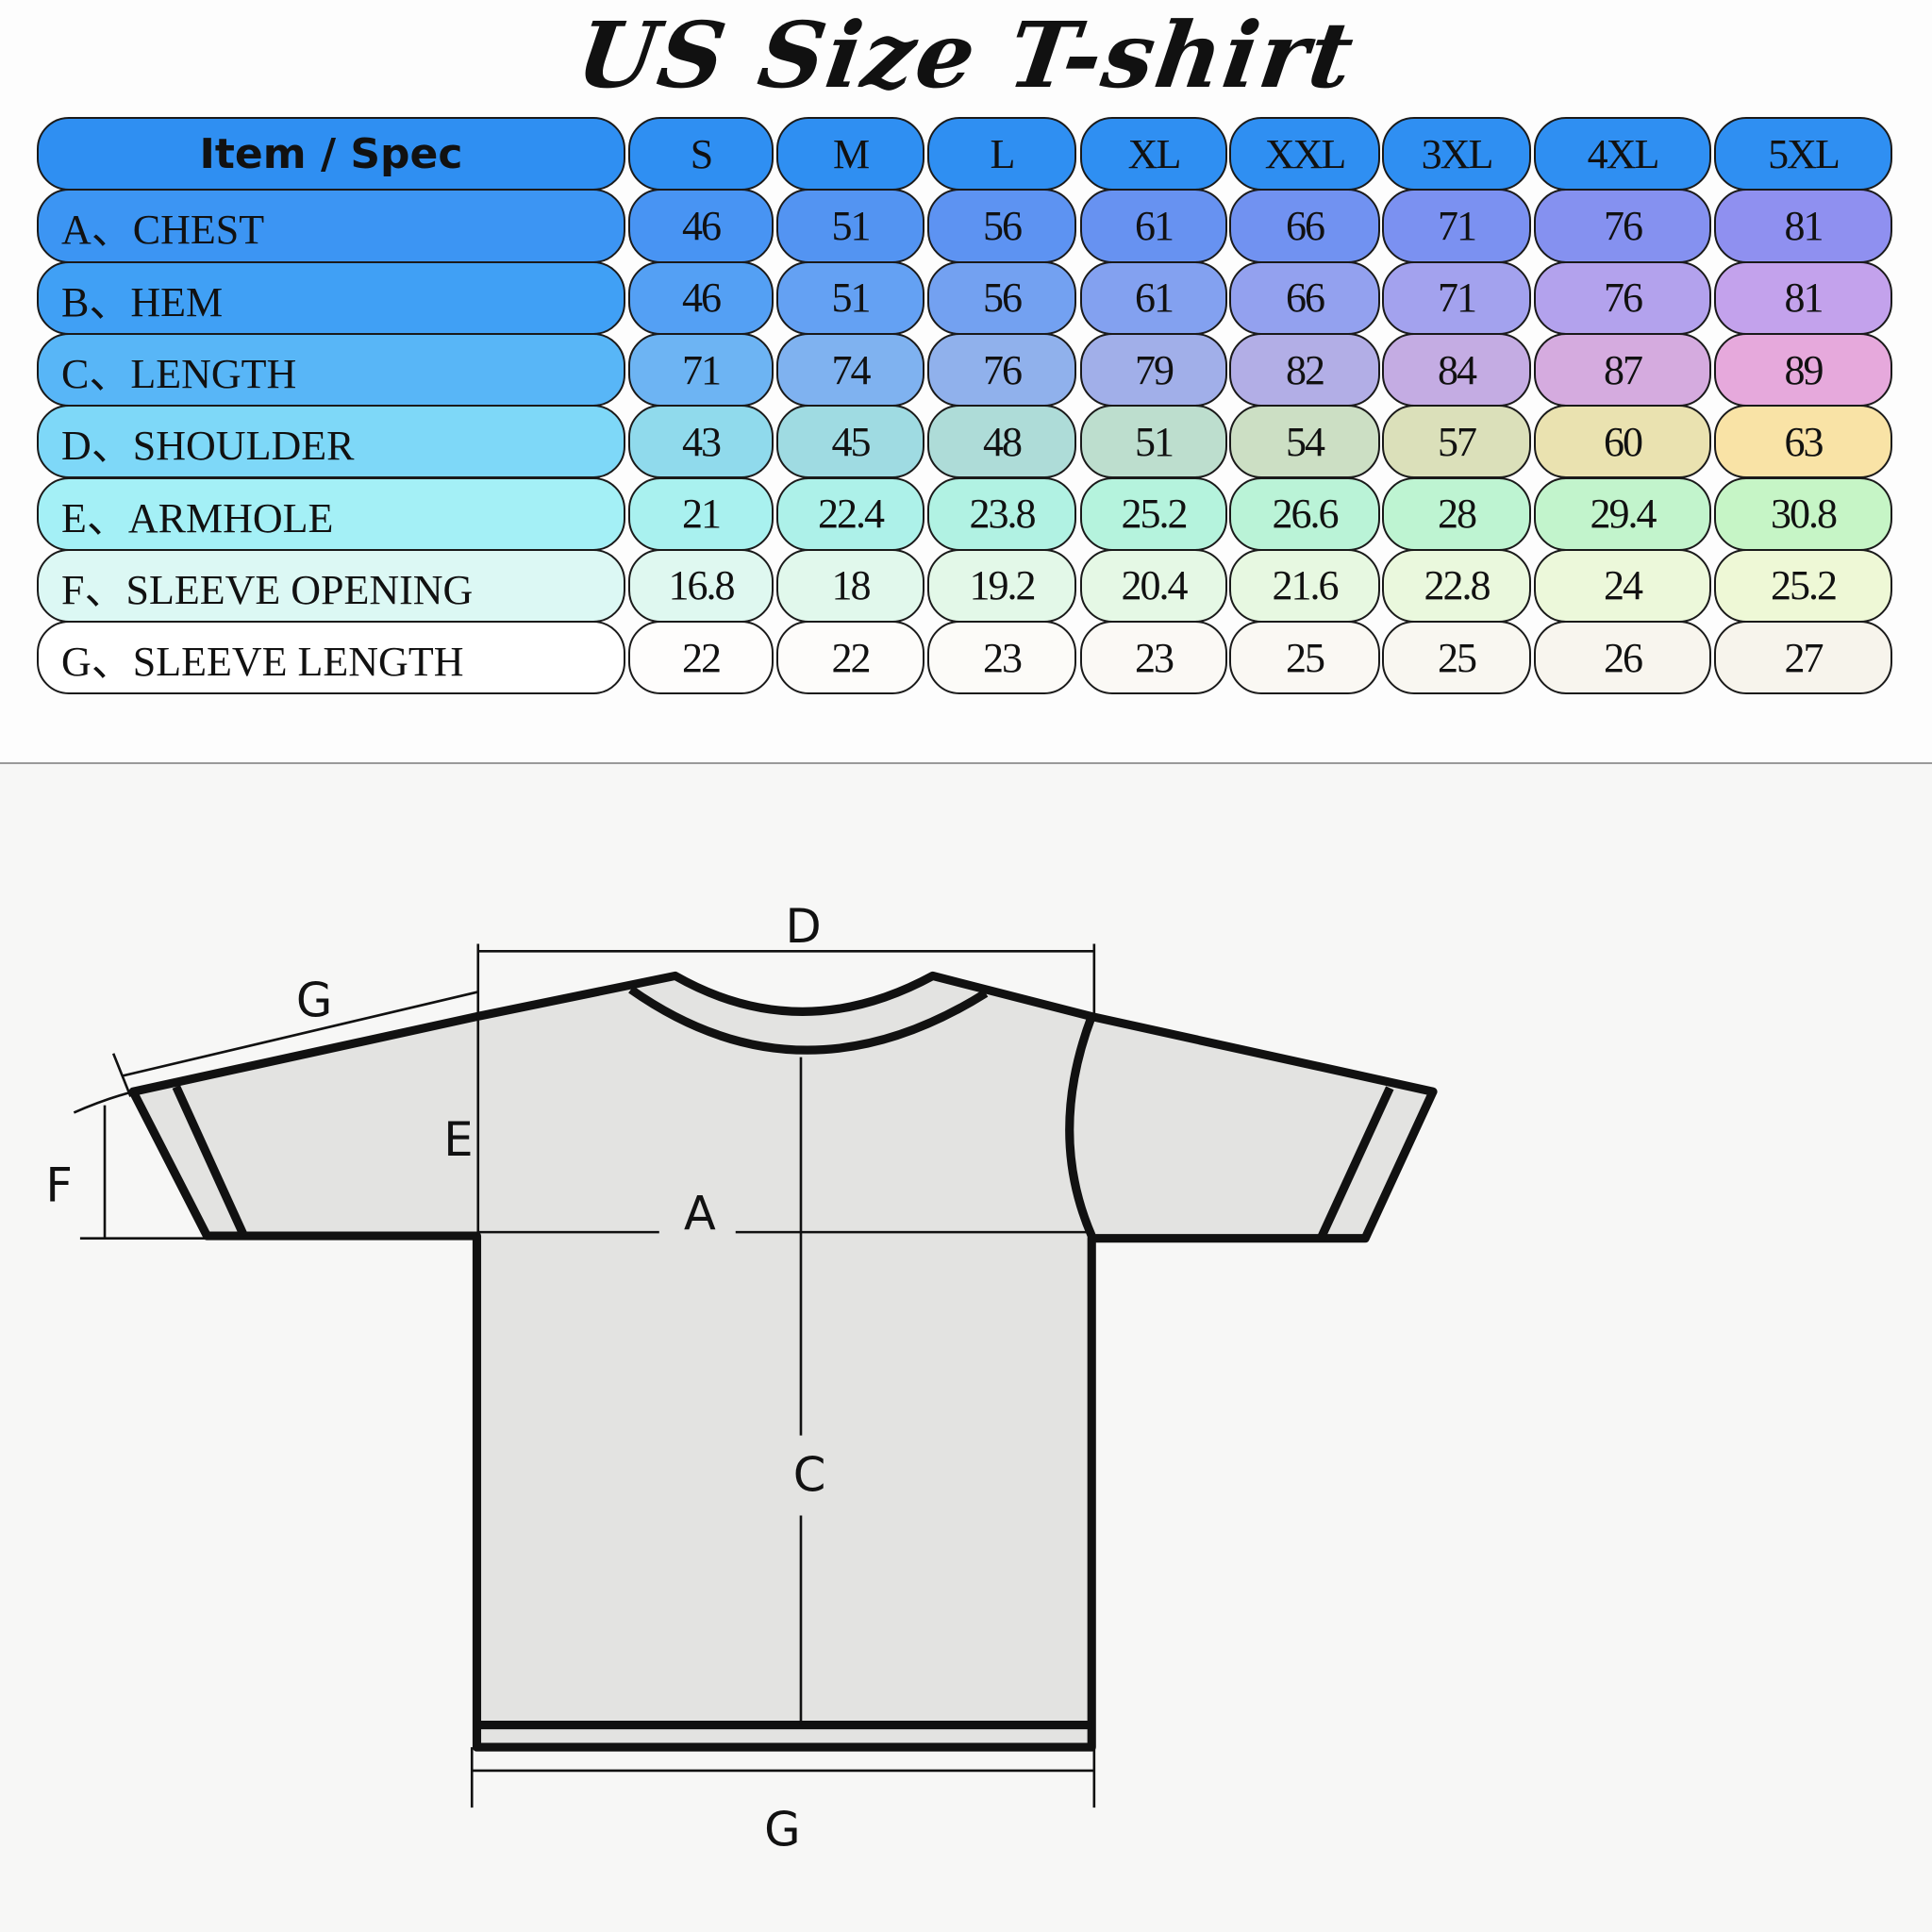 The width and height of the screenshot is (1932, 1932). Describe the element at coordinates (1001, 513) in the screenshot. I see `table-cell: 23.8` at that location.